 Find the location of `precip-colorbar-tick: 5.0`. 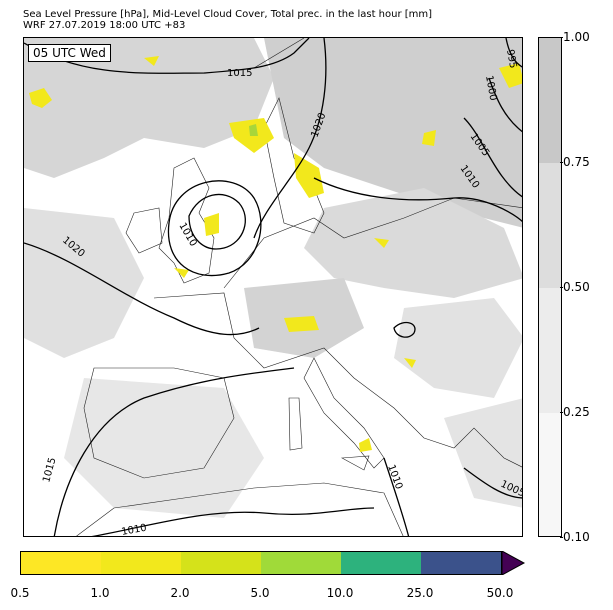

precip-colorbar-tick: 5.0 is located at coordinates (260, 593).